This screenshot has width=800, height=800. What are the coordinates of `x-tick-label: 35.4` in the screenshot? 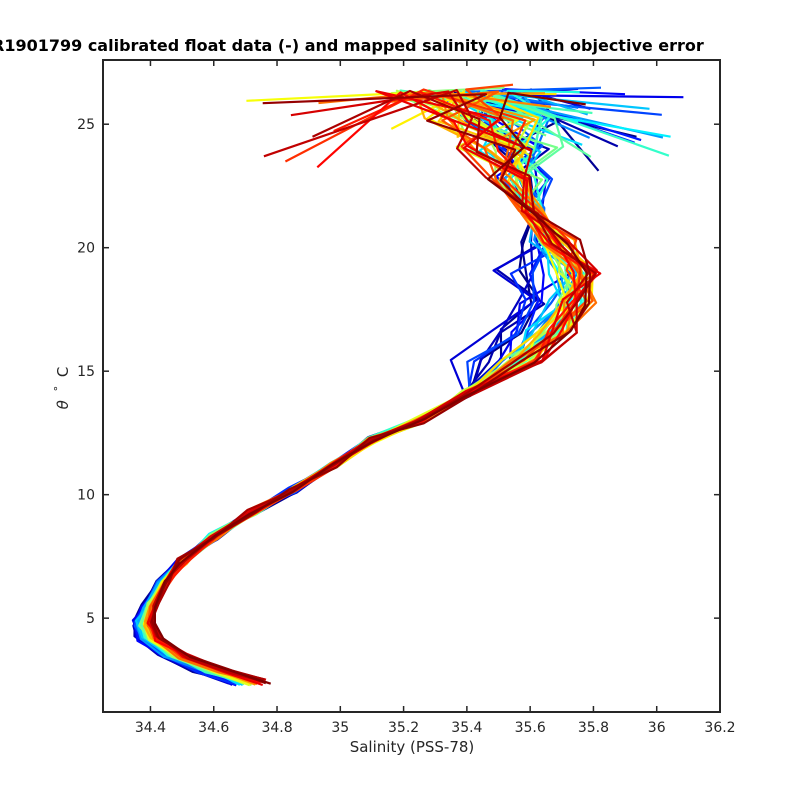 It's located at (466, 728).